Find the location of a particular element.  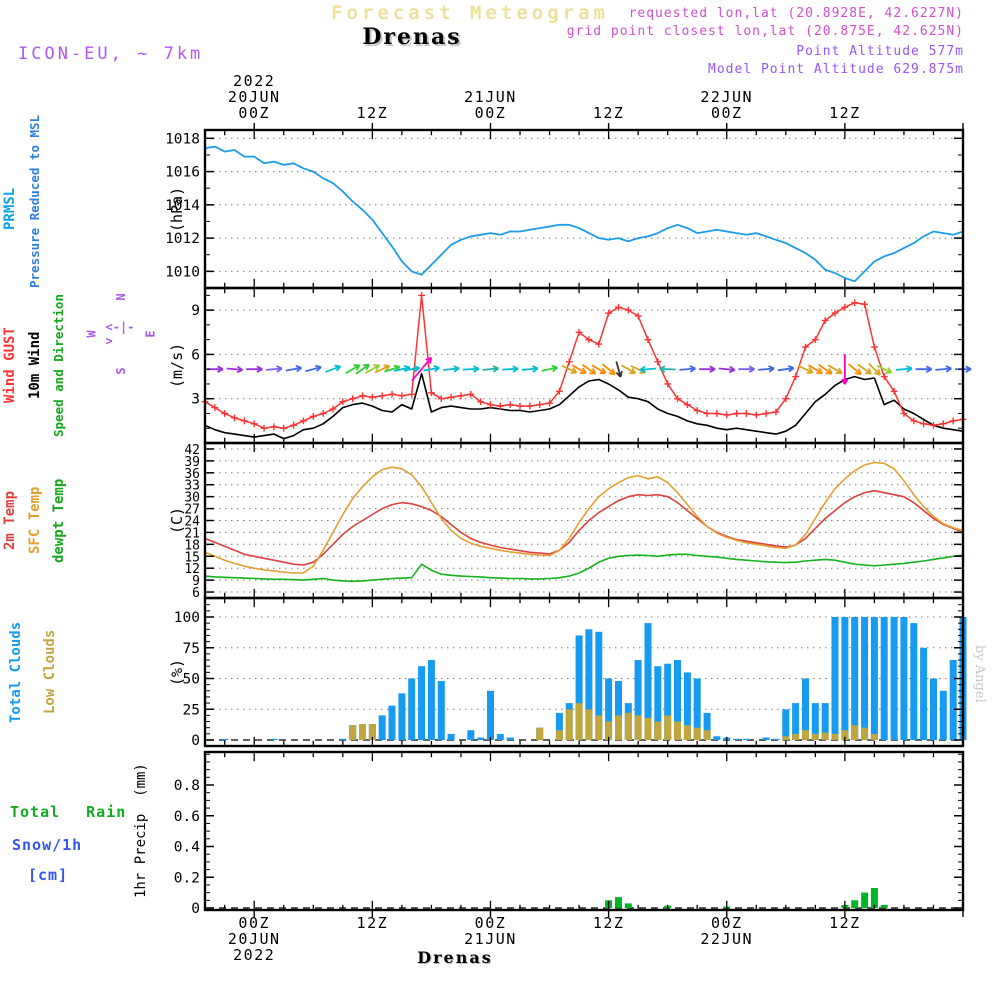

svg-text: 0.6 is located at coordinates (187, 817).